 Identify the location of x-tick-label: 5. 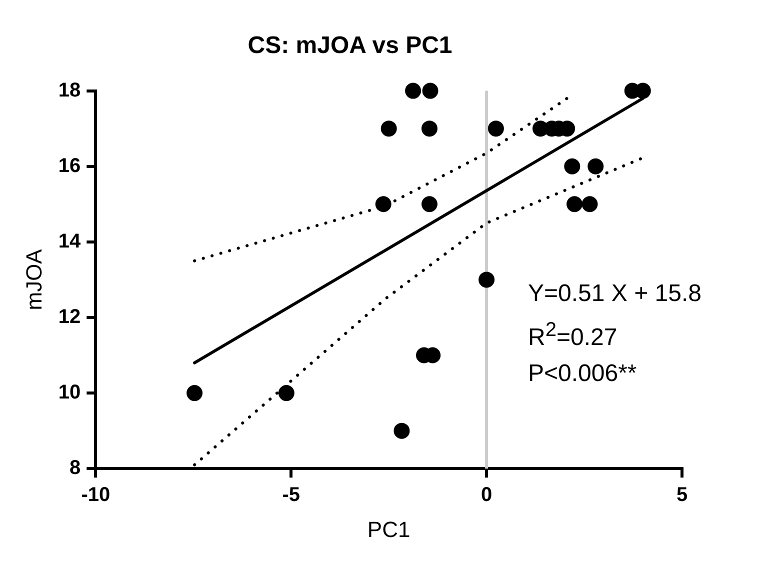
(682, 495).